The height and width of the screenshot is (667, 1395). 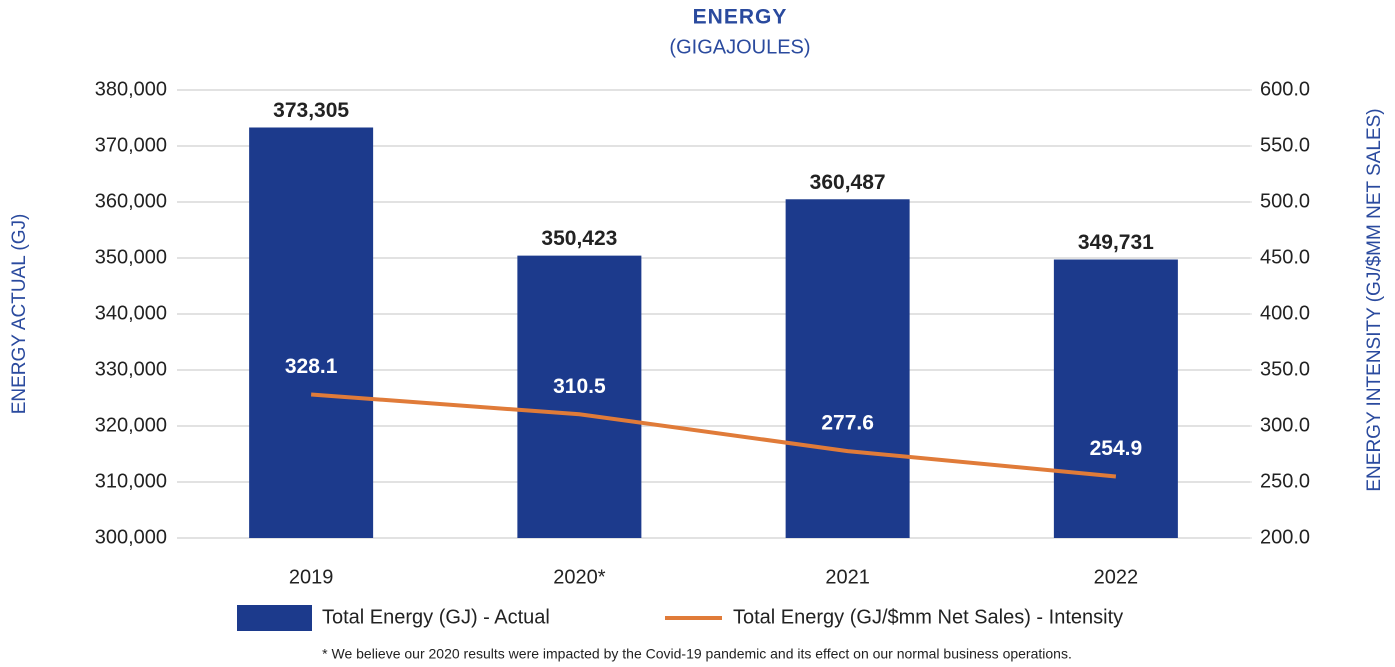 What do you see at coordinates (713, 435) in the screenshot?
I see `line` at bounding box center [713, 435].